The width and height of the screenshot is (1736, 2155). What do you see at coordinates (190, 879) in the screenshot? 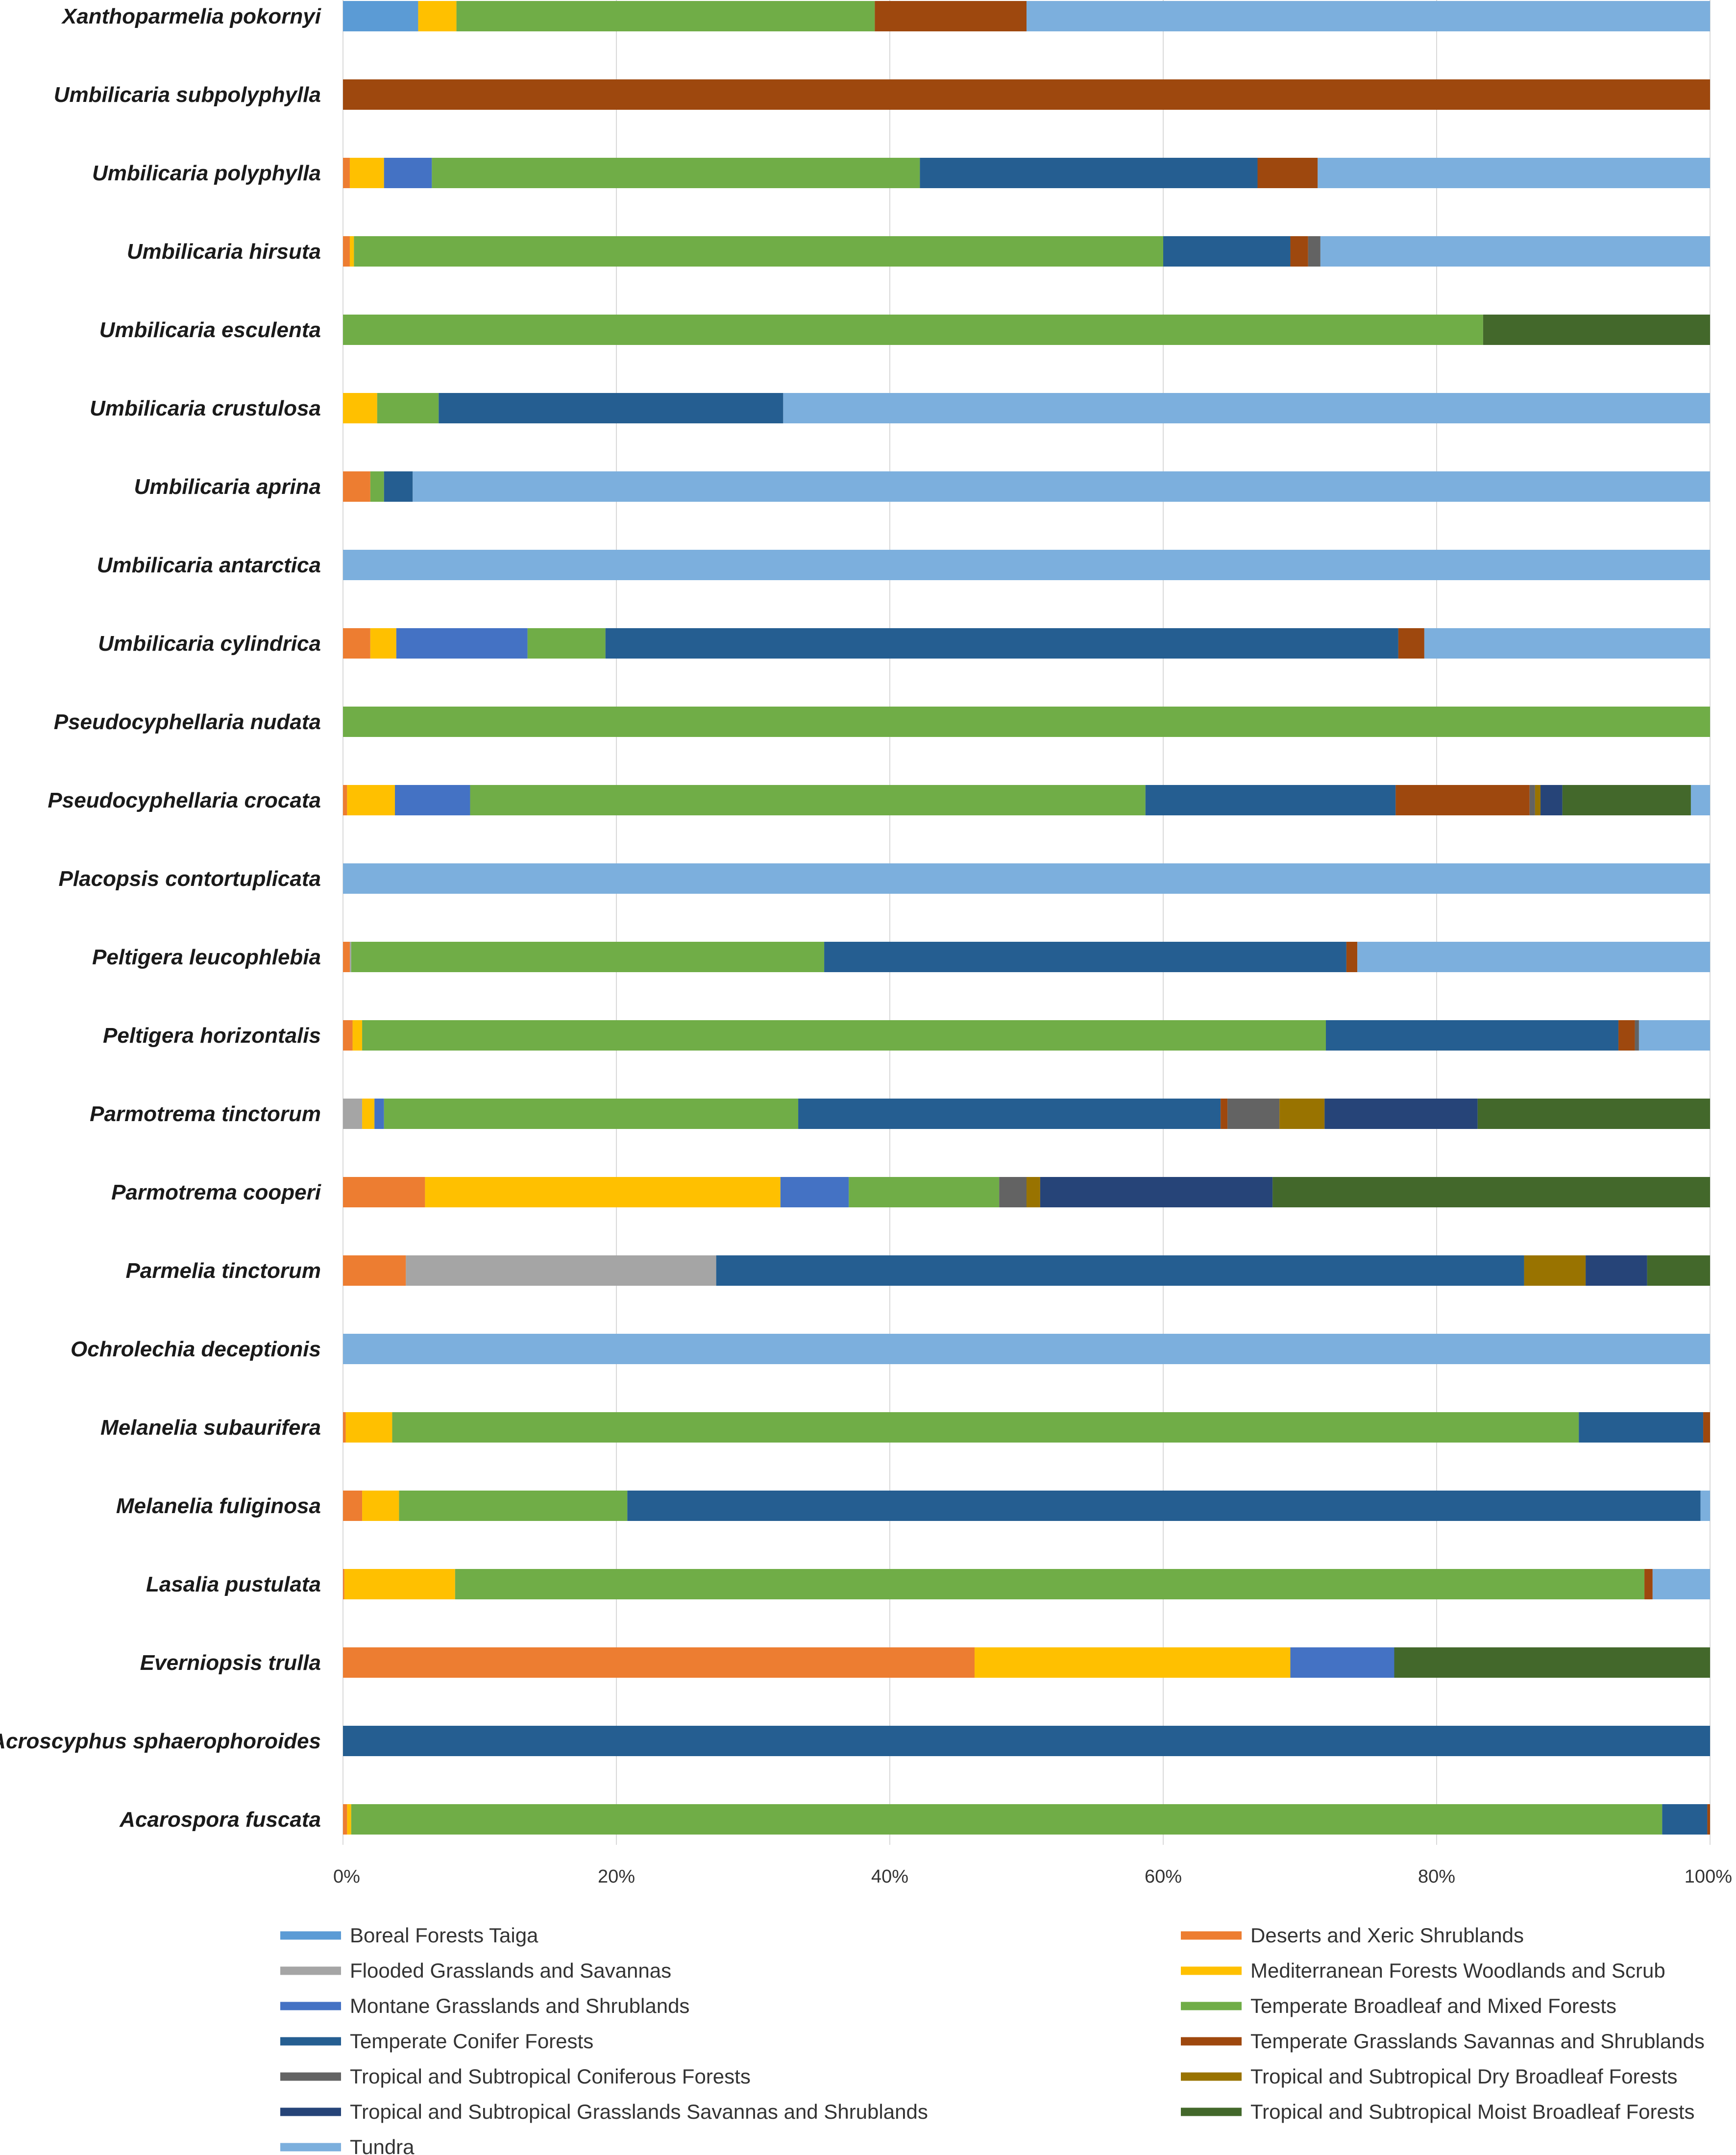
I see `category-label: Placopsis contortuplicata` at bounding box center [190, 879].